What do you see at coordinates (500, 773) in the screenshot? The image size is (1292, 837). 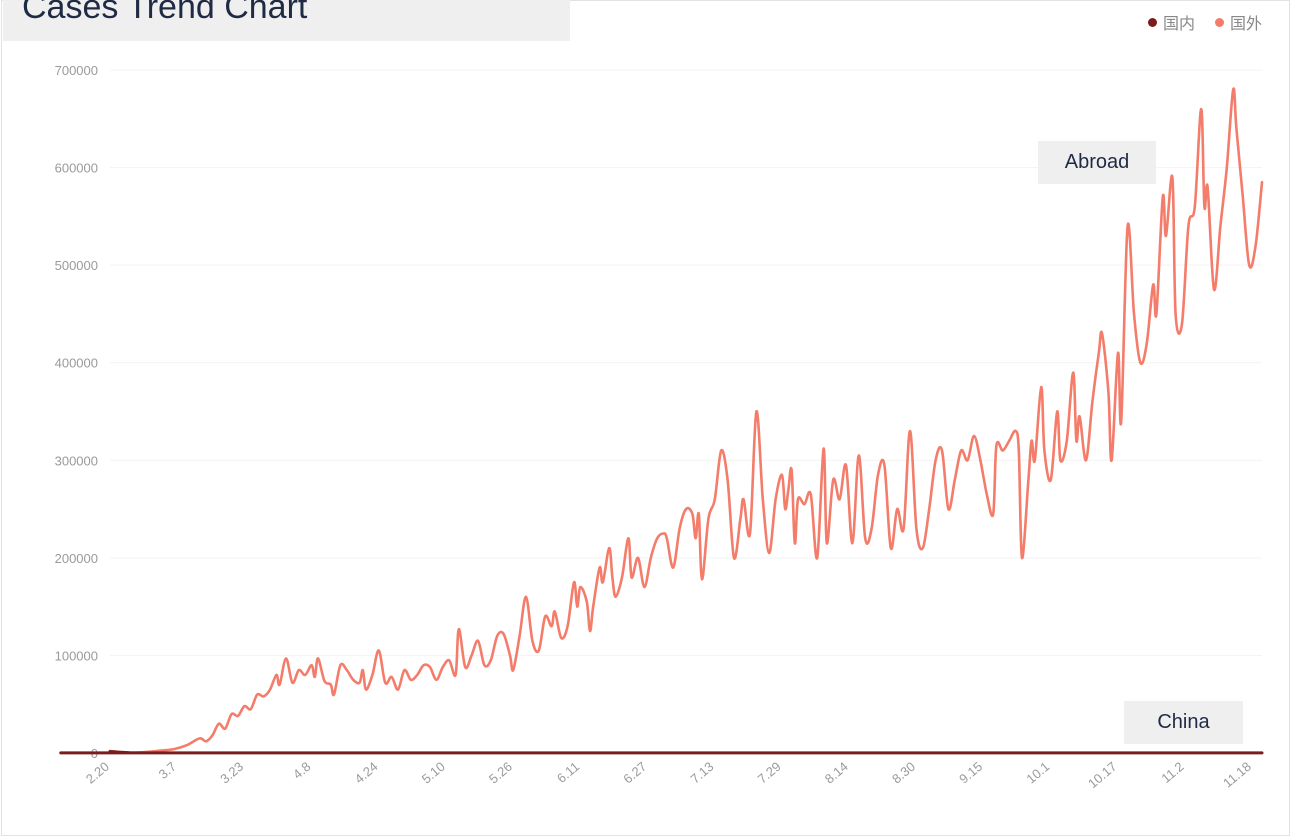 I see `x-tick-label: 5.26` at bounding box center [500, 773].